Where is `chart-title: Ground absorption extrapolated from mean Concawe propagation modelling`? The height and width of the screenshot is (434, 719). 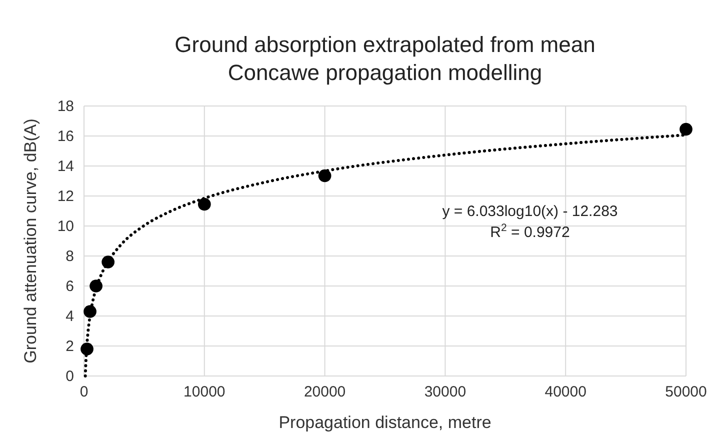
chart-title: Ground absorption extrapolated from mean Concawe propagation modelling is located at coordinates (385, 58).